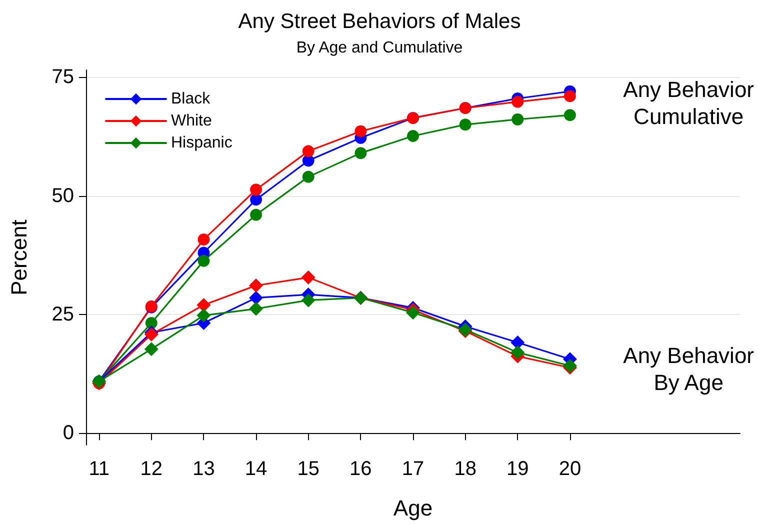 This screenshot has height=525, width=759. I want to click on x-tick-label: 13, so click(203, 469).